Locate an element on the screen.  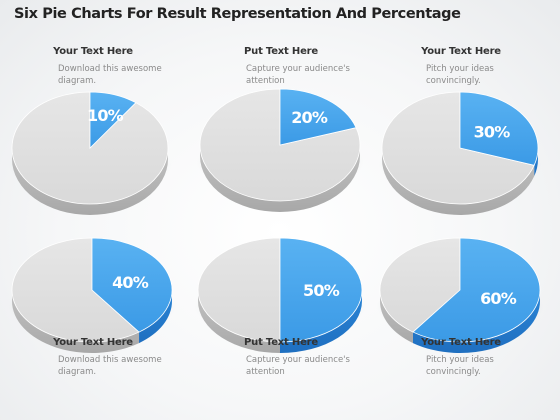
pie-chart-2: 20% is located at coordinates (280, 150).